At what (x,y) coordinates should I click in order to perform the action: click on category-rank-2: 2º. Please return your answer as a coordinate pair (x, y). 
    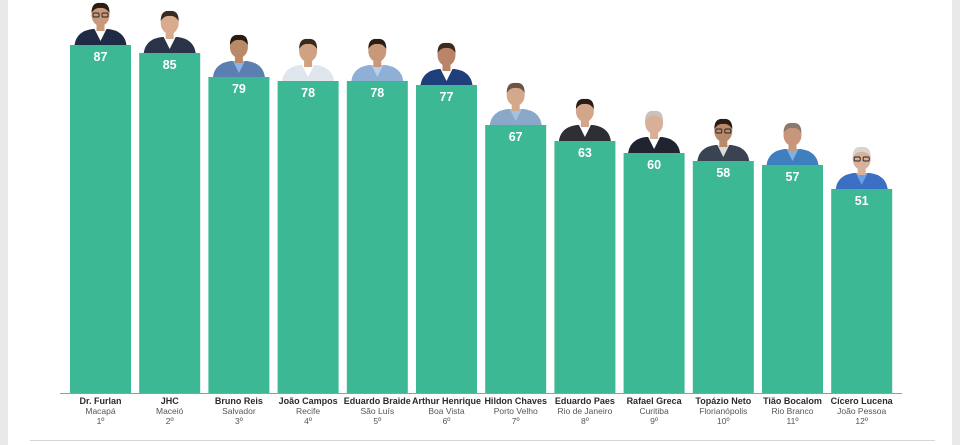
    Looking at the image, I should click on (170, 421).